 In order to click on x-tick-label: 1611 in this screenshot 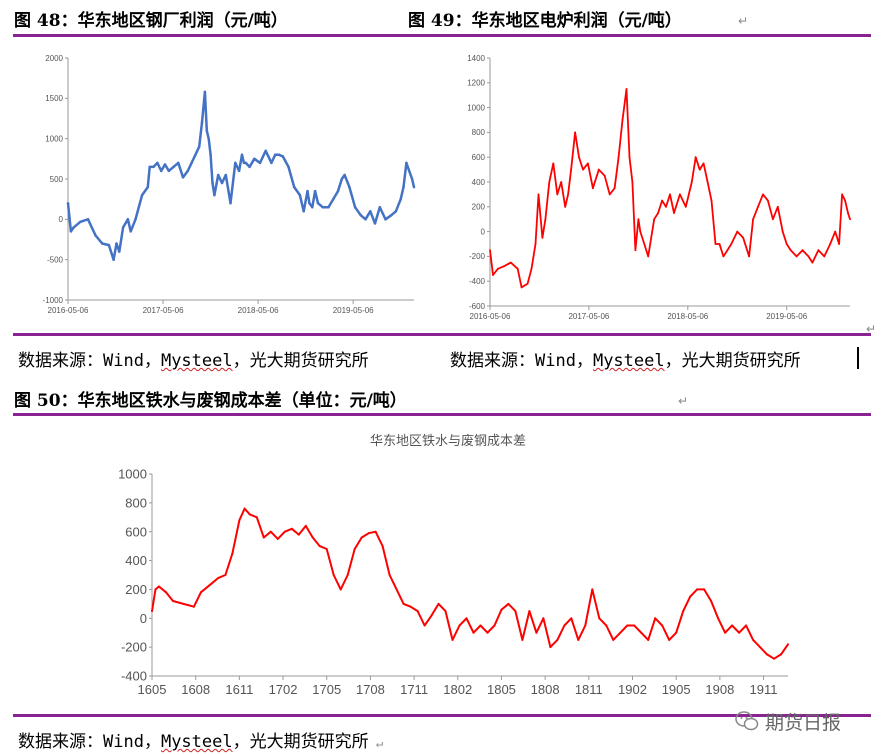, I will do `click(239, 689)`.